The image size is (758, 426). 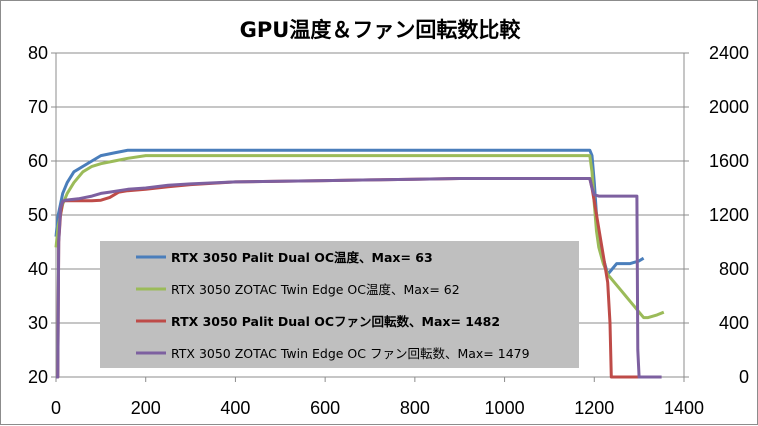 What do you see at coordinates (415, 408) in the screenshot?
I see `x-tick-label-800: 800` at bounding box center [415, 408].